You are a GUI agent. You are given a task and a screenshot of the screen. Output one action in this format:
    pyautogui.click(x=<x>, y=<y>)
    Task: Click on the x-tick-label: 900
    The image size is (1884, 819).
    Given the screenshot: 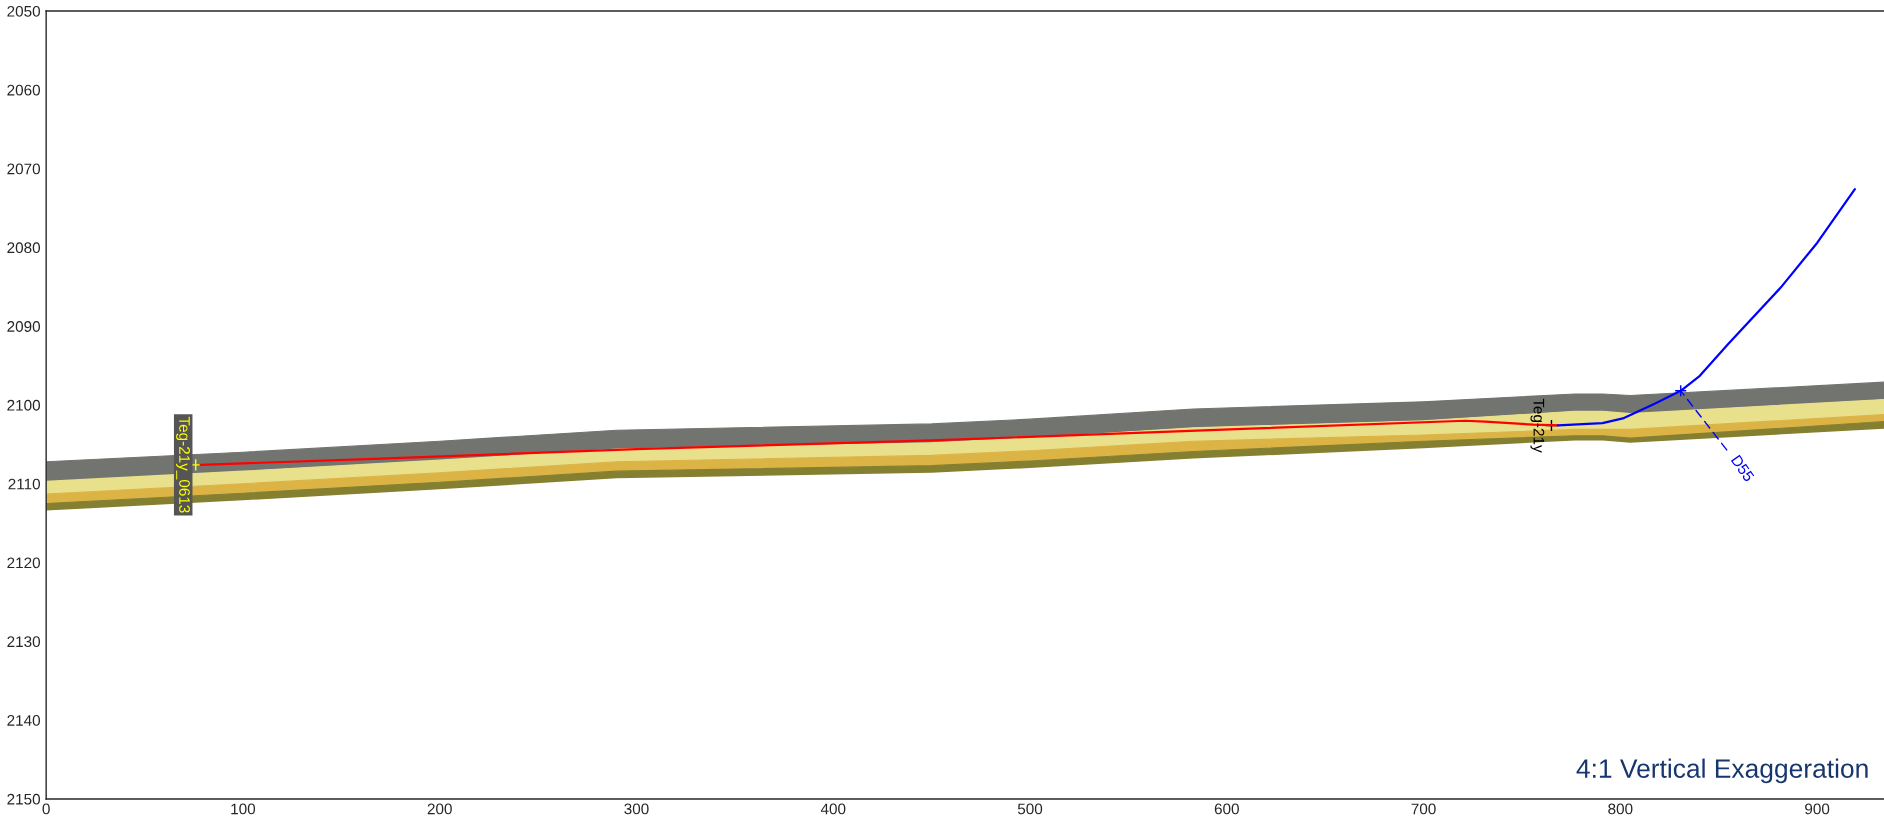 What is the action you would take?
    pyautogui.click(x=1817, y=809)
    